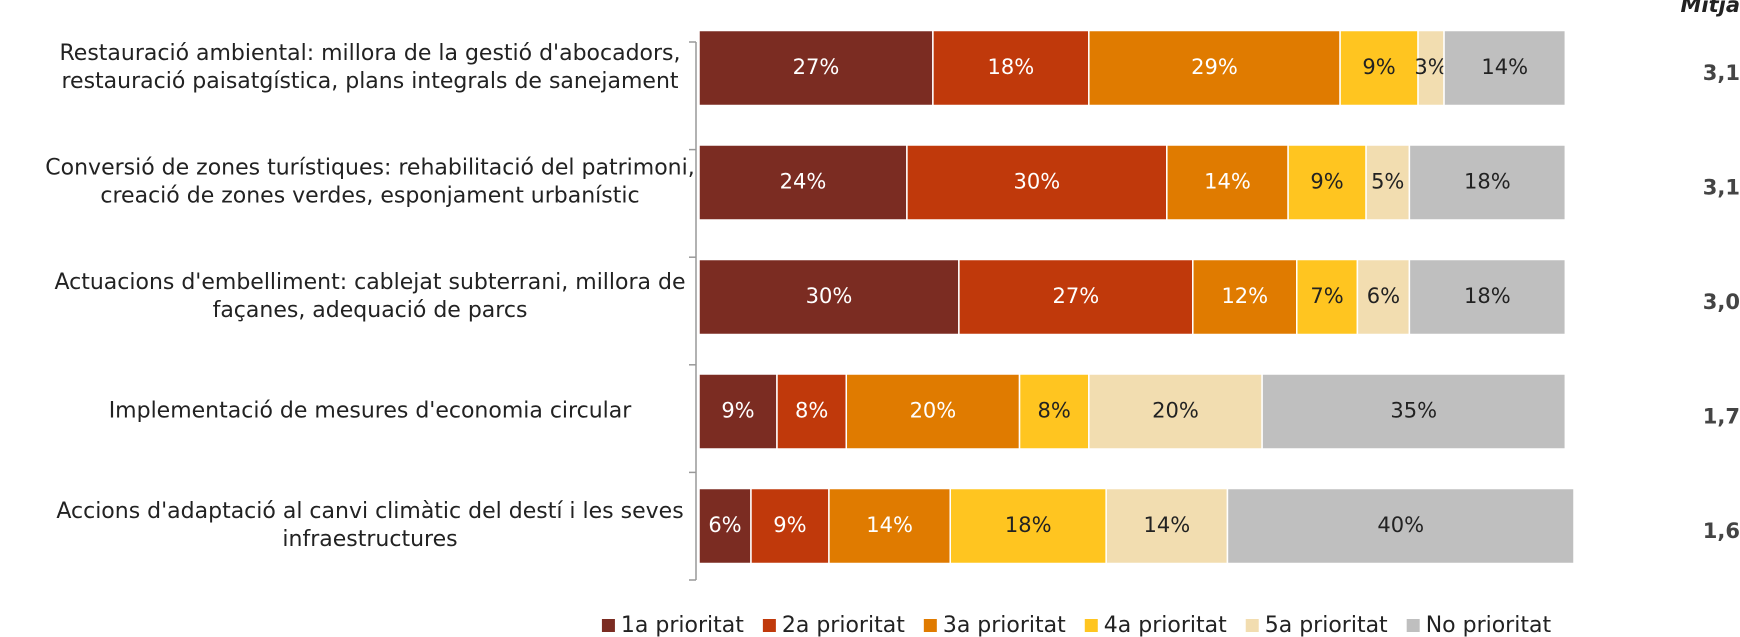 The height and width of the screenshot is (637, 1740). I want to click on segment-label: 40%, so click(1400, 525).